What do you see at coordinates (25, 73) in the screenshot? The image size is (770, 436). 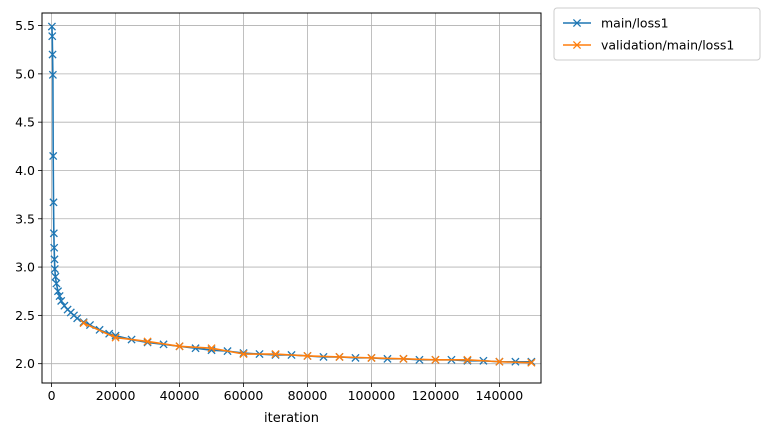 I see `y-tick-label: 5.0` at bounding box center [25, 73].